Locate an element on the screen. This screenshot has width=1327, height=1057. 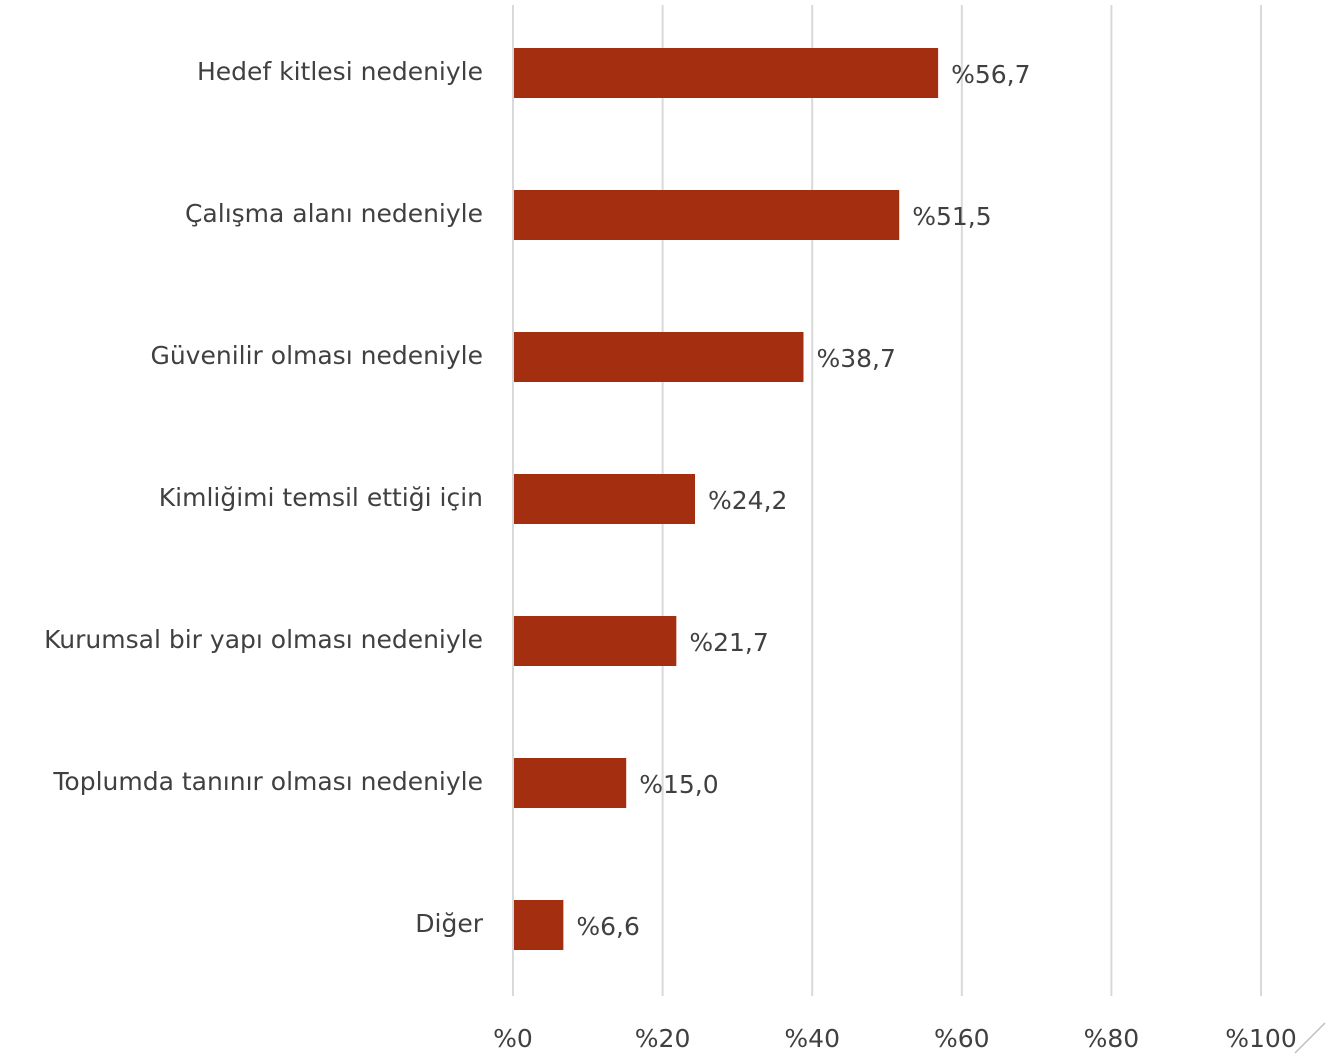
y-tick-label: Hedef kitlesi nedeniyle is located at coordinates (340, 71).